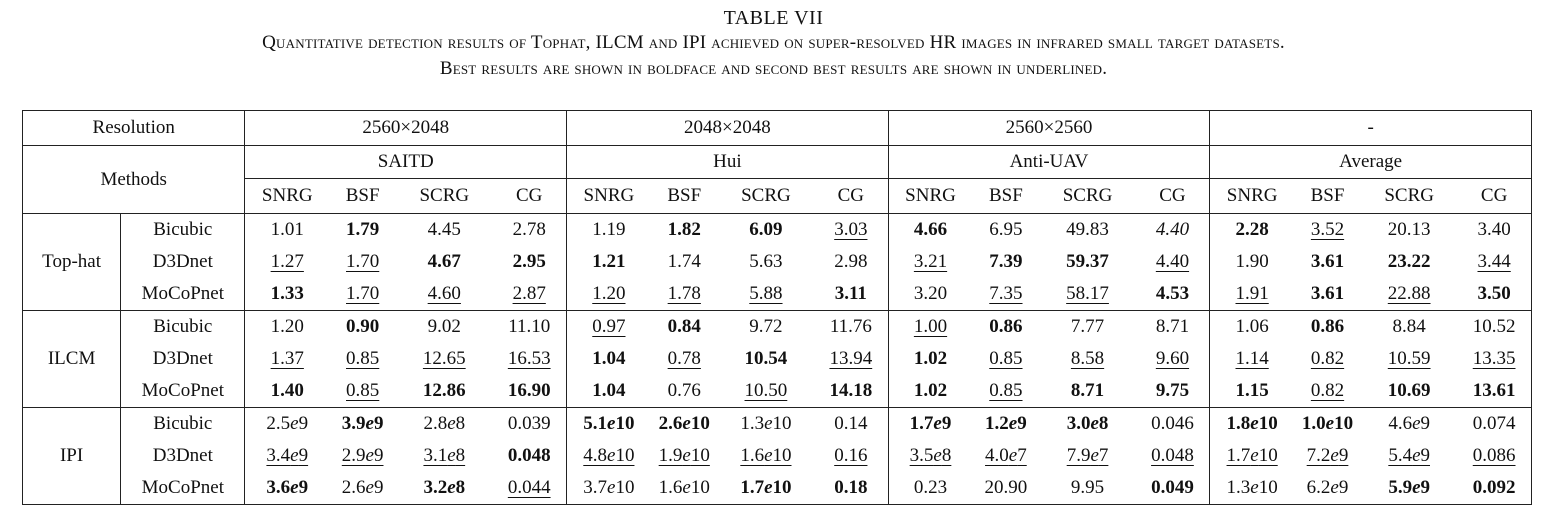 The width and height of the screenshot is (1547, 519). What do you see at coordinates (608, 294) in the screenshot?
I see `value-cell: 1.20` at bounding box center [608, 294].